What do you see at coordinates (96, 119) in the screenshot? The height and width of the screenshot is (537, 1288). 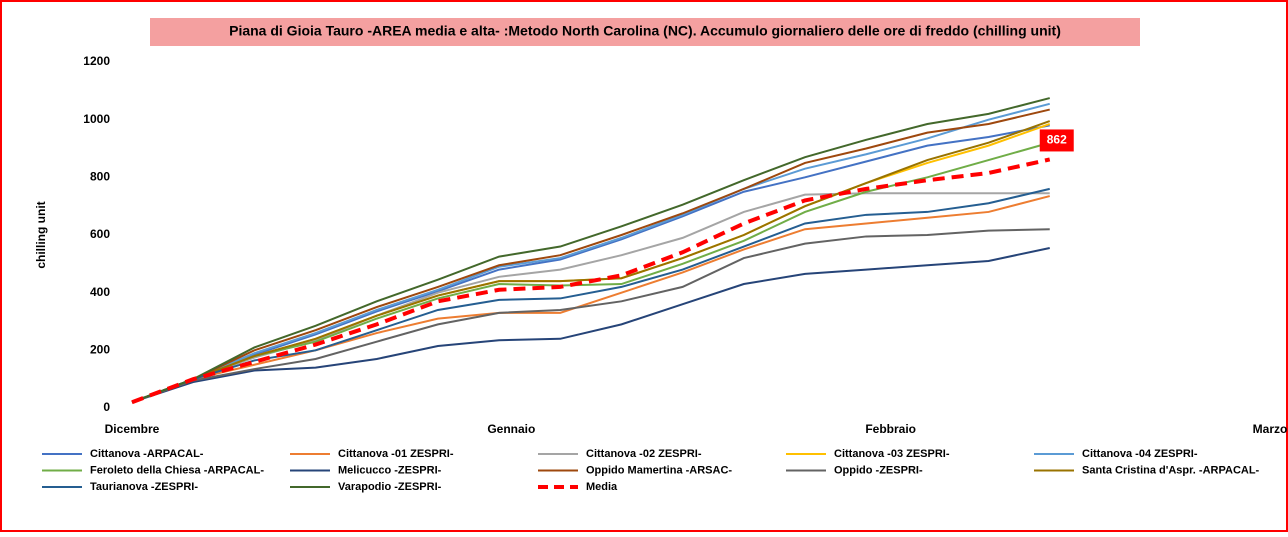 I see `y-tick-label: 1000` at bounding box center [96, 119].